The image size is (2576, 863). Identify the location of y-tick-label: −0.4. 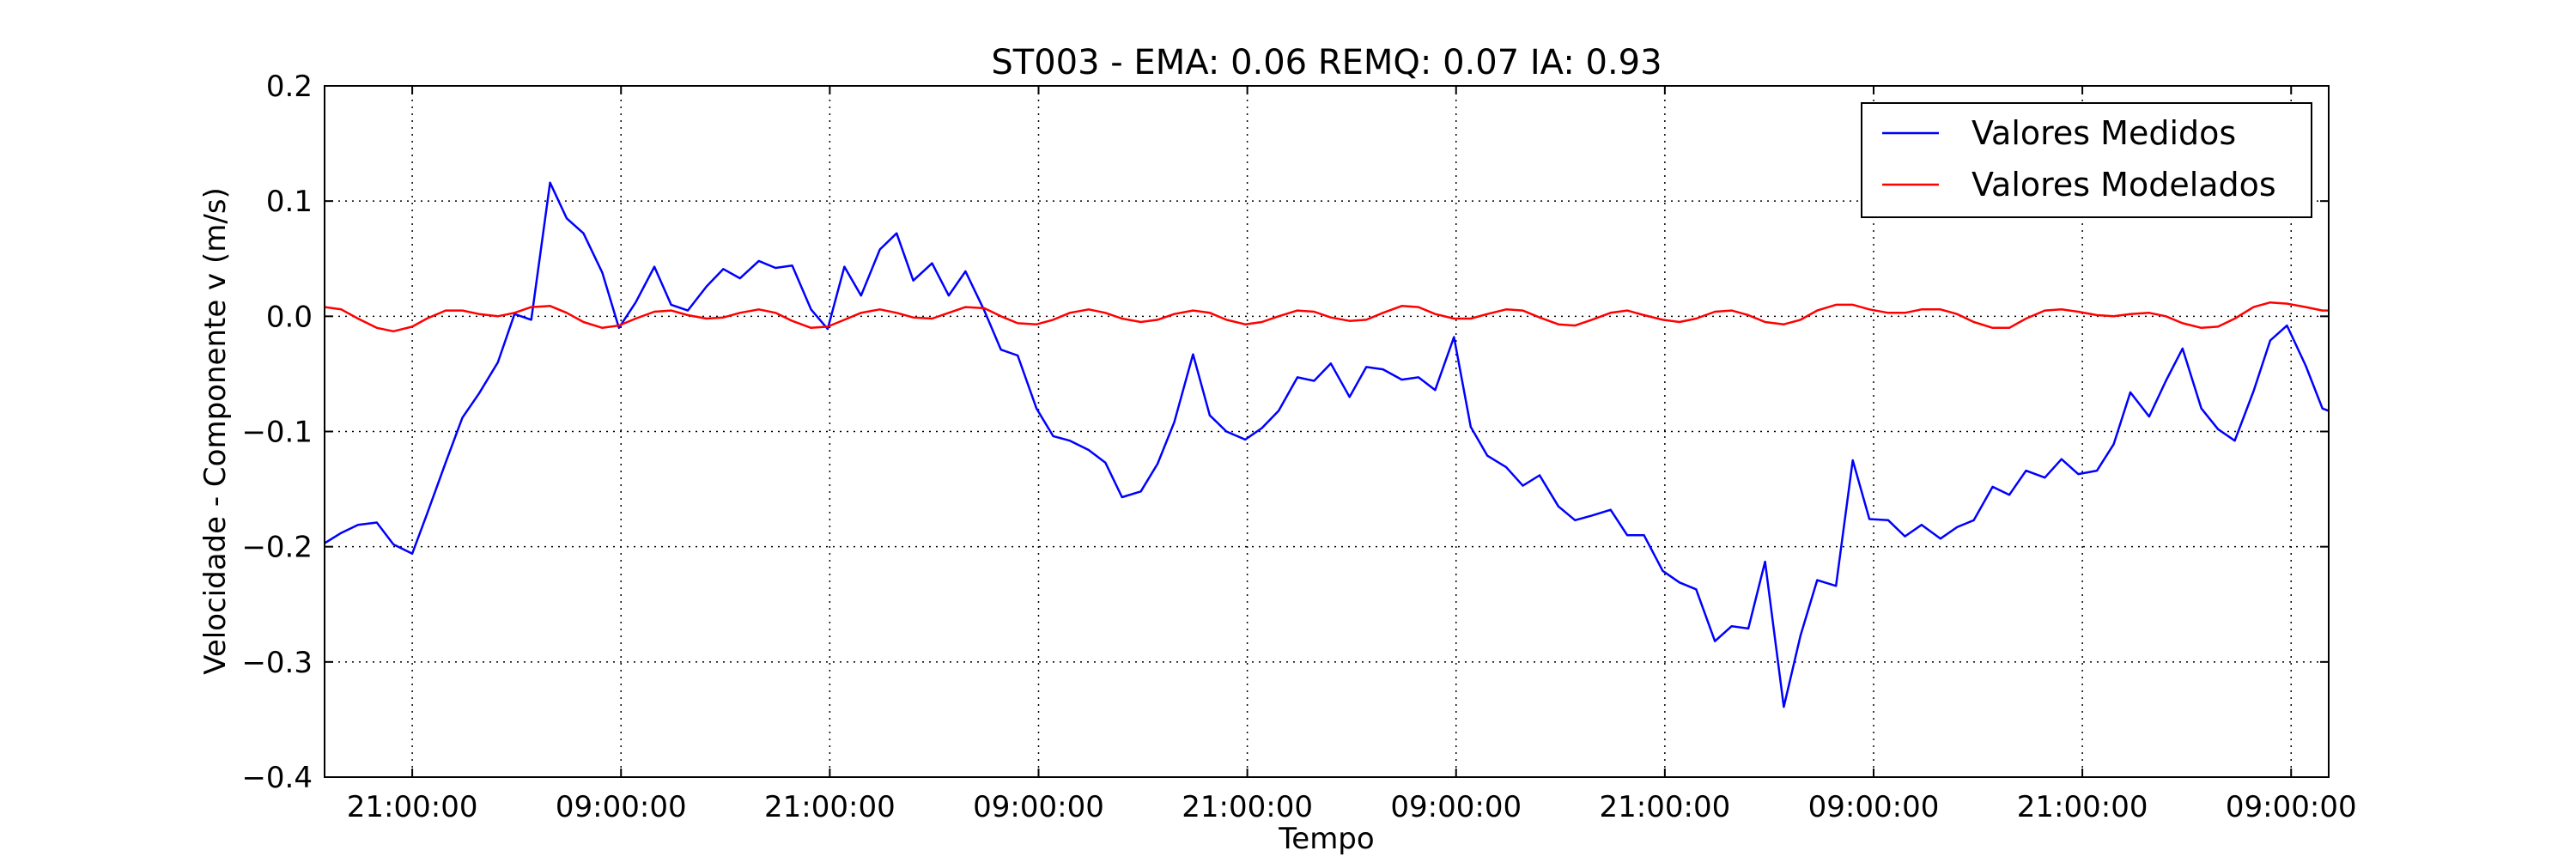
(277, 778).